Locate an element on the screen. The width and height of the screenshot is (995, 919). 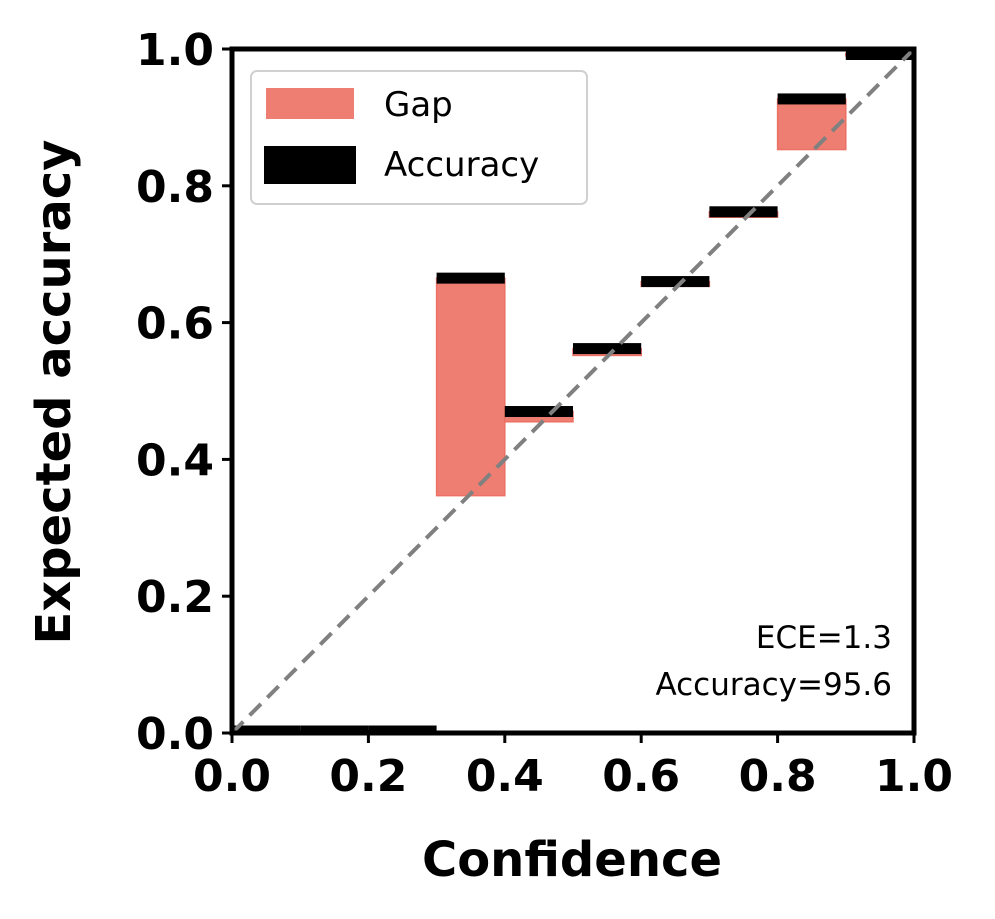
y-tick-label-3: 0.6 is located at coordinates (175, 324).